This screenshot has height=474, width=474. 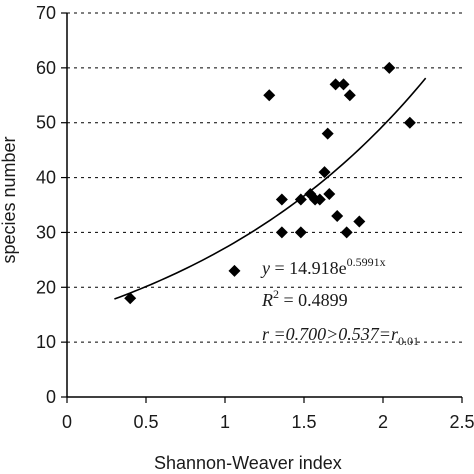 What do you see at coordinates (46, 342) in the screenshot?
I see `y-tick-label-1: 10` at bounding box center [46, 342].